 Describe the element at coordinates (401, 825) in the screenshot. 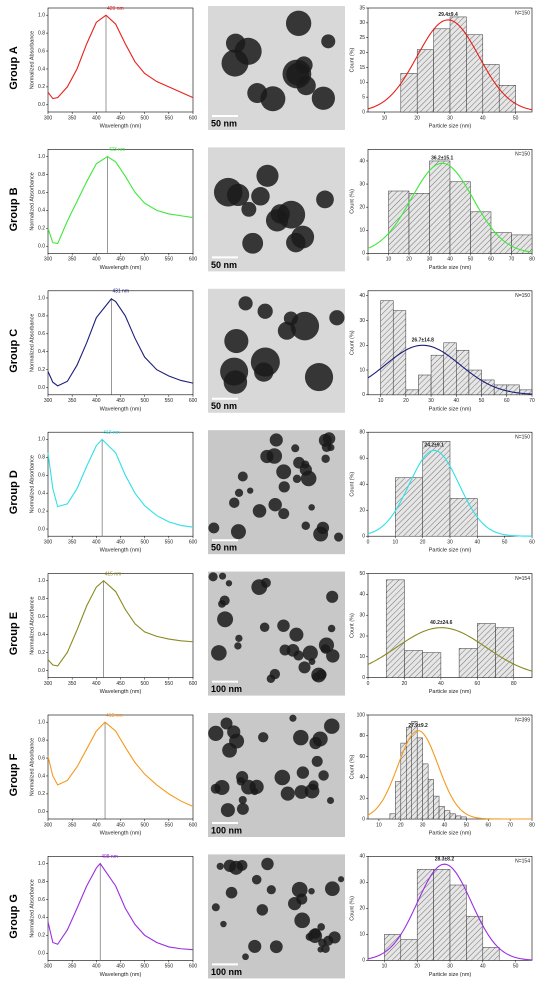

I see `x-tick-label: 20` at that location.